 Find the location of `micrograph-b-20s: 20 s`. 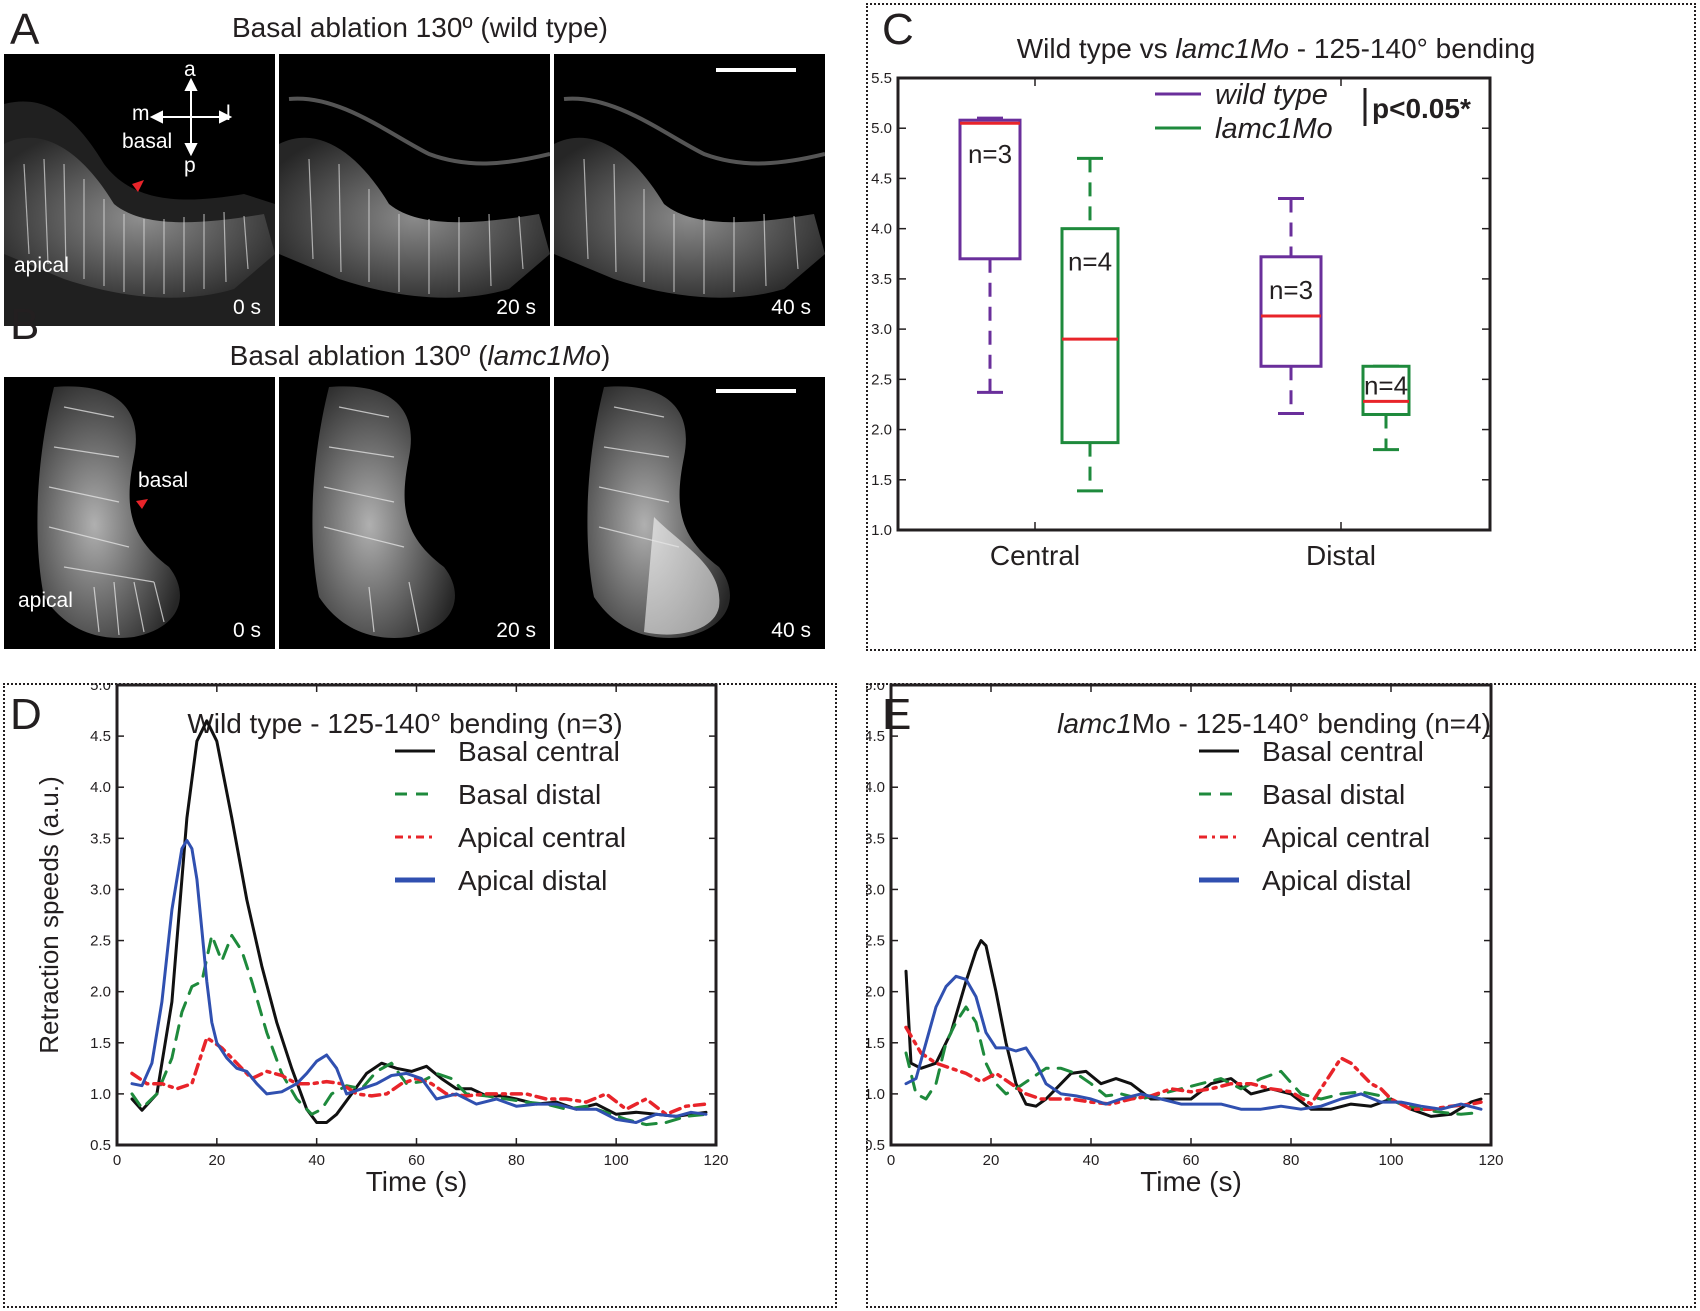

micrograph-b-20s: 20 s is located at coordinates (414, 513).